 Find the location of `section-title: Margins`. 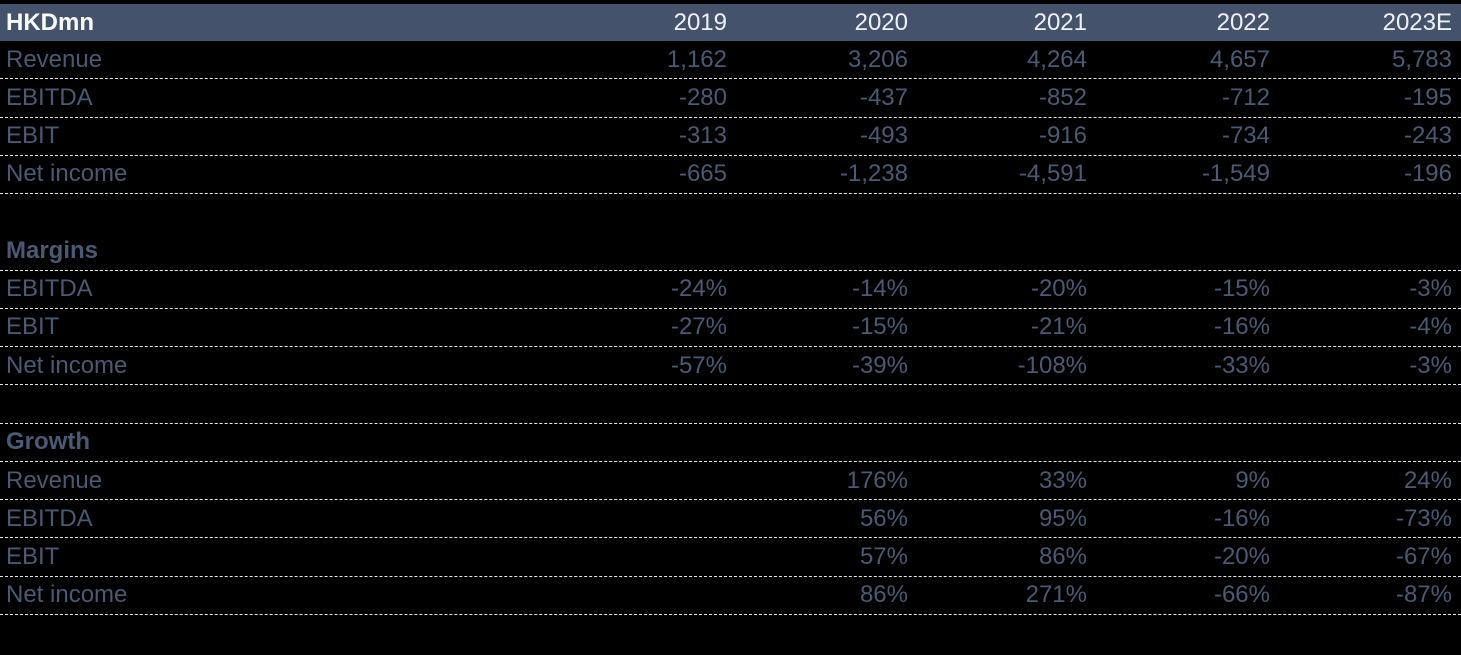

section-title: Margins is located at coordinates (52, 250).